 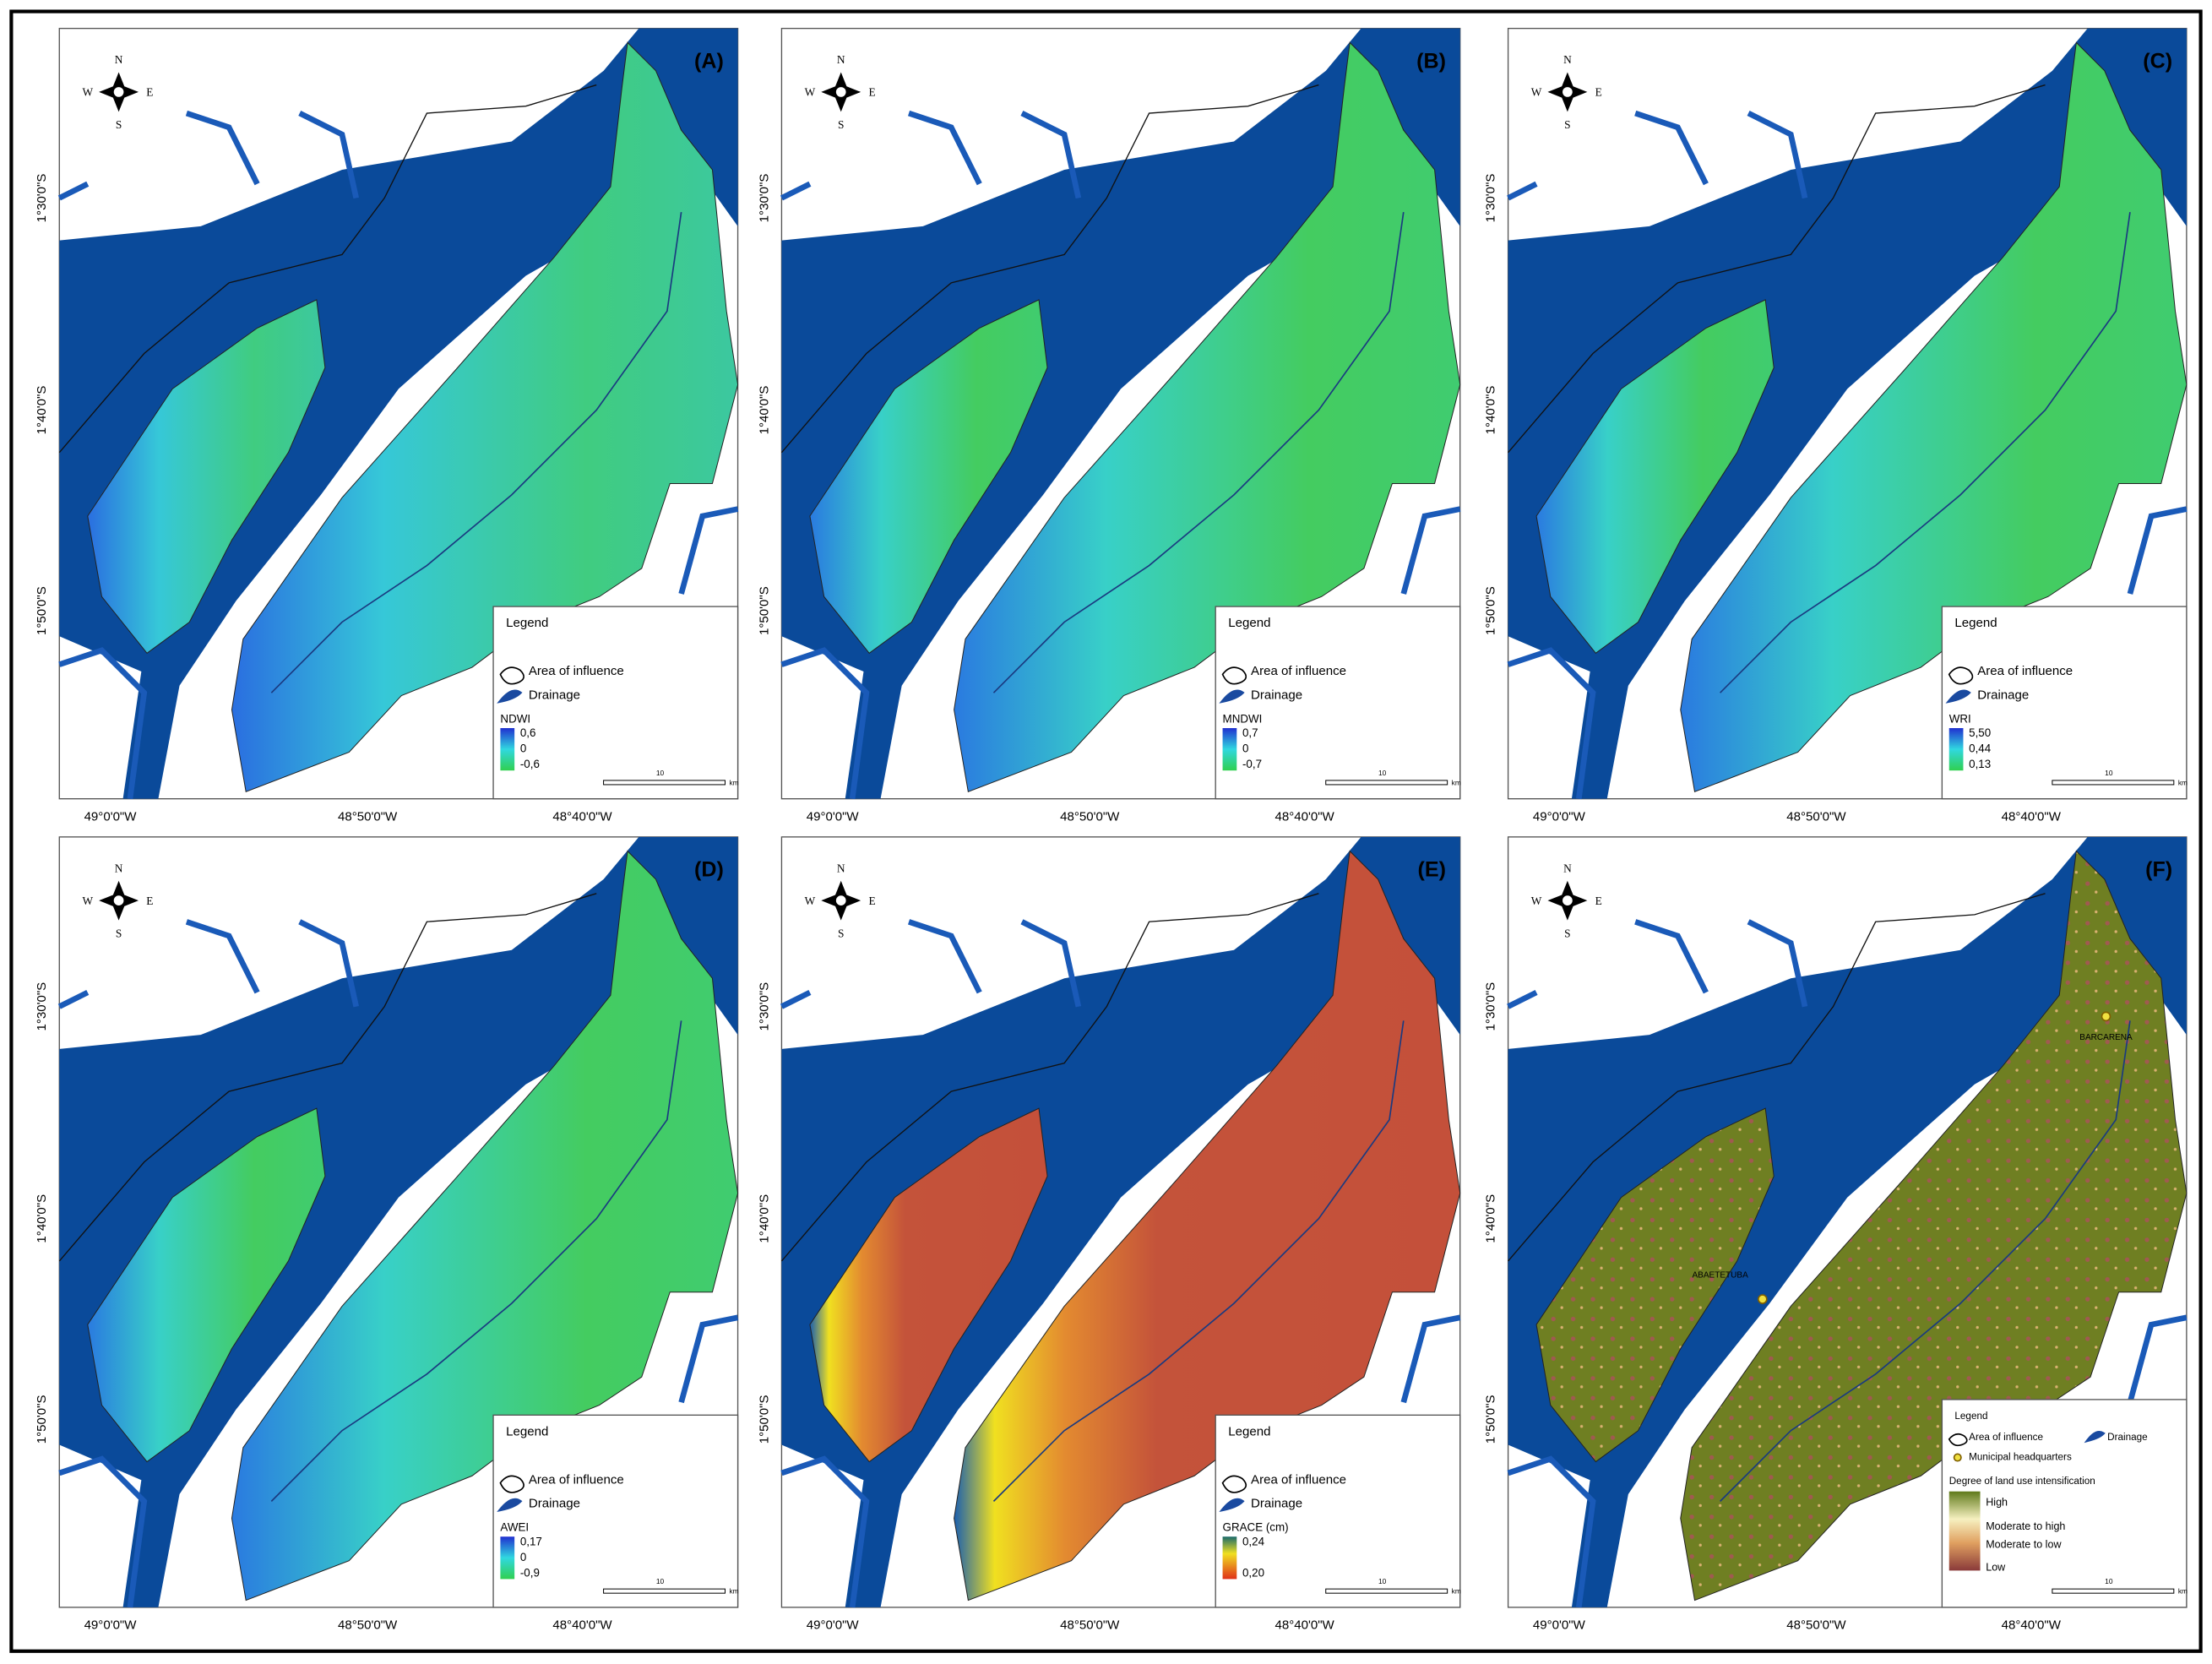 I want to click on legend-class-label: Moderate to high, so click(x=2025, y=1526).